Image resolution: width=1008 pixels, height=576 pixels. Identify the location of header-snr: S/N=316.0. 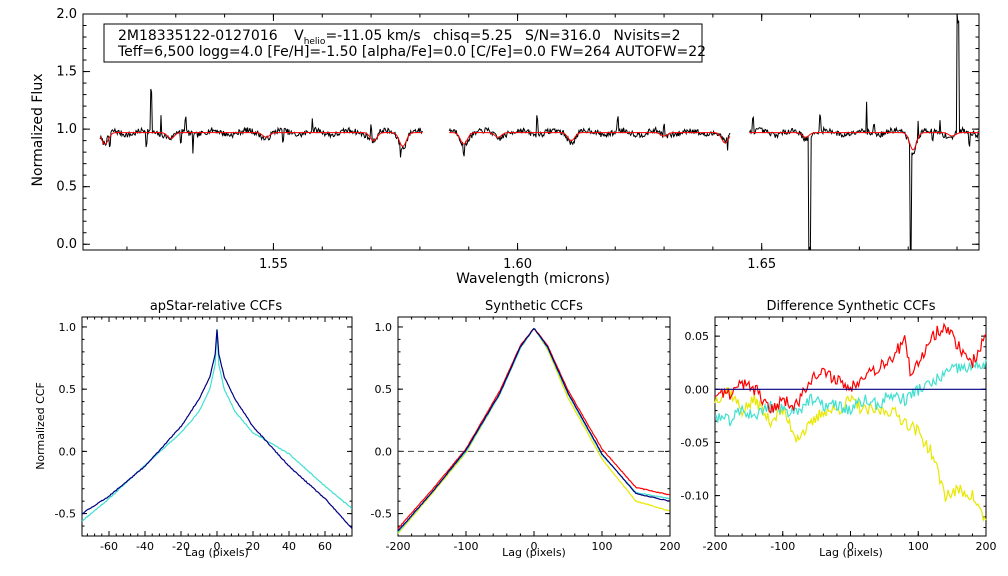
(563, 36).